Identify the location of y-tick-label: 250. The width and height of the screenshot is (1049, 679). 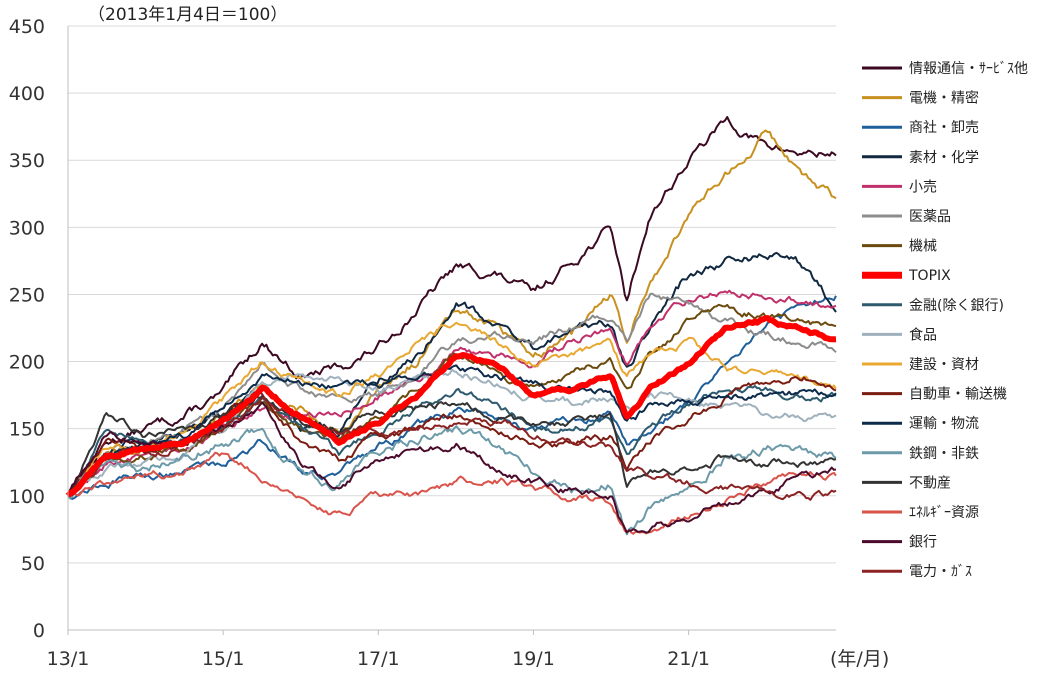
(27, 295).